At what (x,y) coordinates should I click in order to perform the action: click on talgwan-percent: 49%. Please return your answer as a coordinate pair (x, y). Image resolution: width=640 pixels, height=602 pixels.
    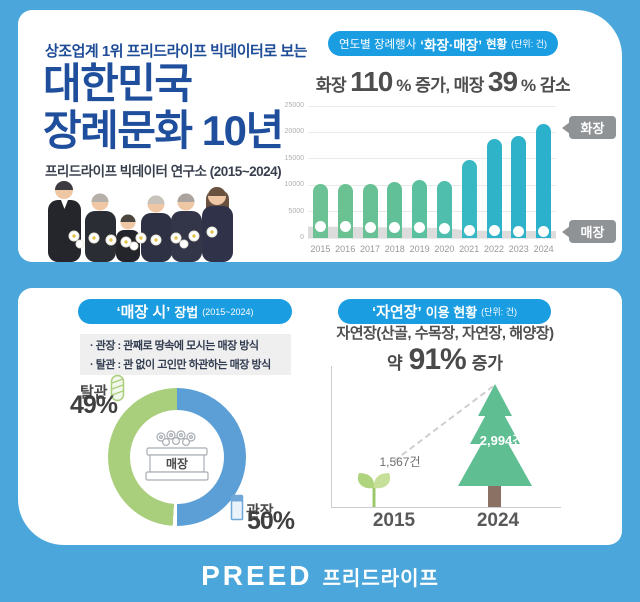
    Looking at the image, I should click on (94, 405).